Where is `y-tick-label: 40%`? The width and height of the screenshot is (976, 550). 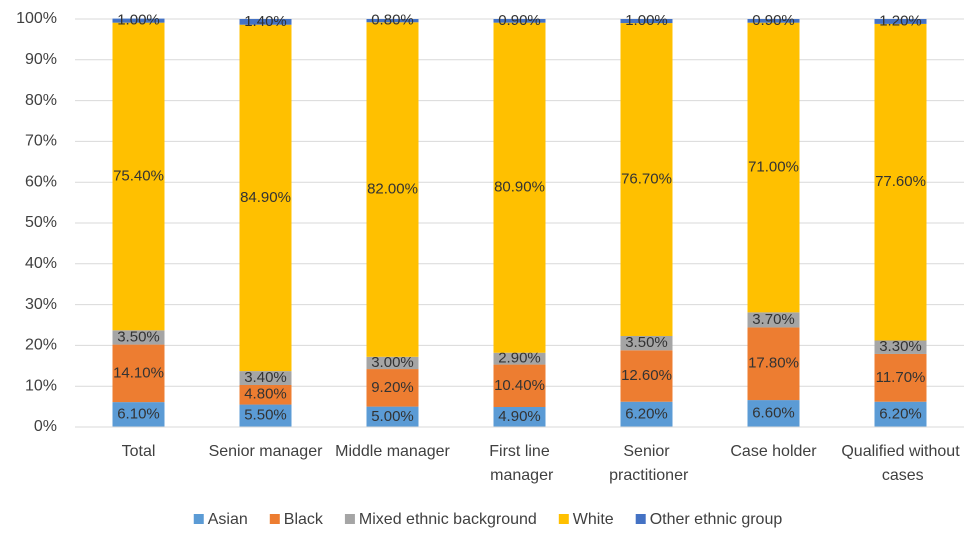 y-tick-label: 40% is located at coordinates (41, 263).